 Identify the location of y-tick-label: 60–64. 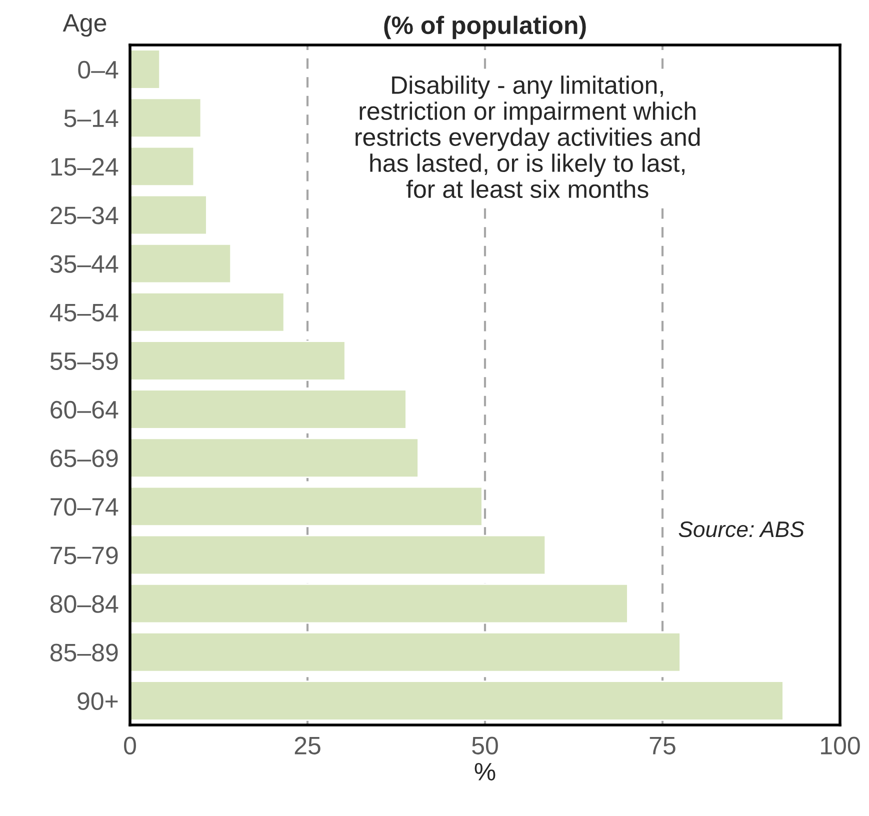
(84, 409).